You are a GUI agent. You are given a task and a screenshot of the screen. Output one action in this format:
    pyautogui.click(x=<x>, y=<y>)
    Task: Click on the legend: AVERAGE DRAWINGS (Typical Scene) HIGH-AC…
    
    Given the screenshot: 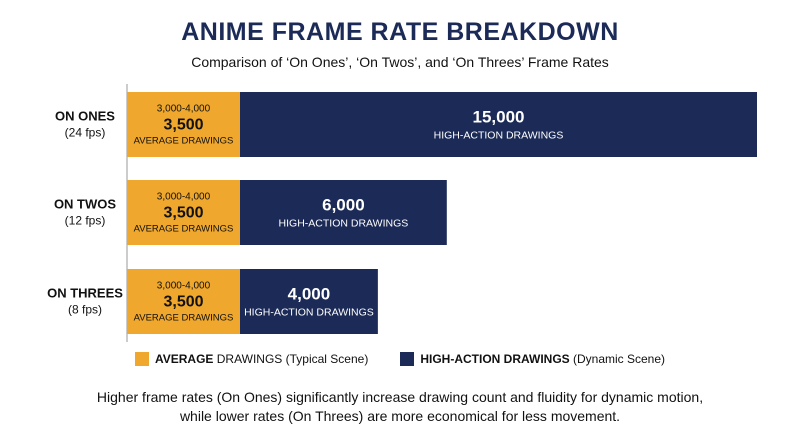 What is the action you would take?
    pyautogui.click(x=400, y=359)
    